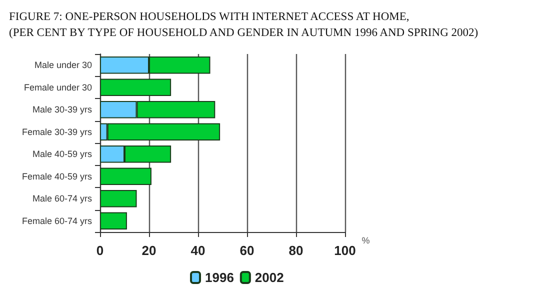 Image resolution: width=554 pixels, height=295 pixels. What do you see at coordinates (243, 33) in the screenshot?
I see `chart-subtitle: (PER CENT BY TYPE OF HOUSEHOLD AND GENDER IN AUTUMN 1996 AND SPRING 2002)` at bounding box center [243, 33].